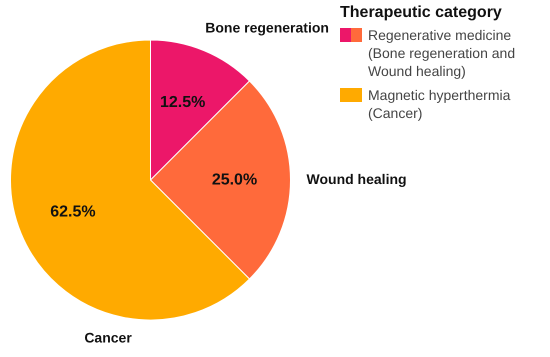 This screenshot has height=357, width=550. I want to click on data-label: 62.5%, so click(73, 212).